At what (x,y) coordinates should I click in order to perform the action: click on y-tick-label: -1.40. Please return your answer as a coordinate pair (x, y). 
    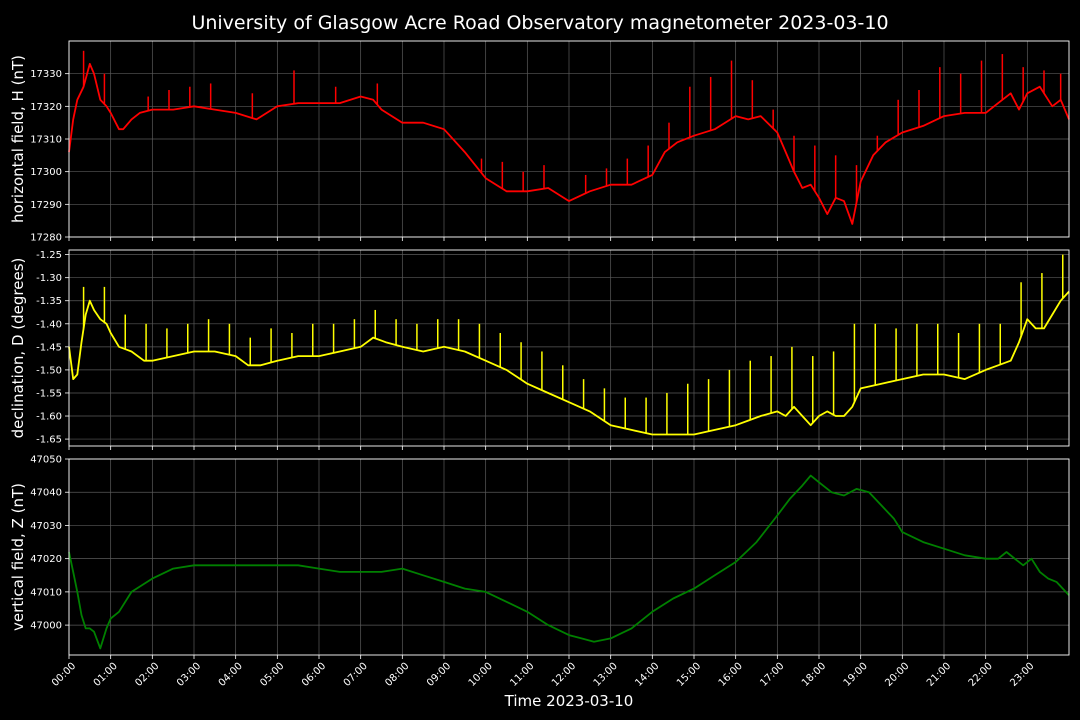
    Looking at the image, I should click on (49, 324).